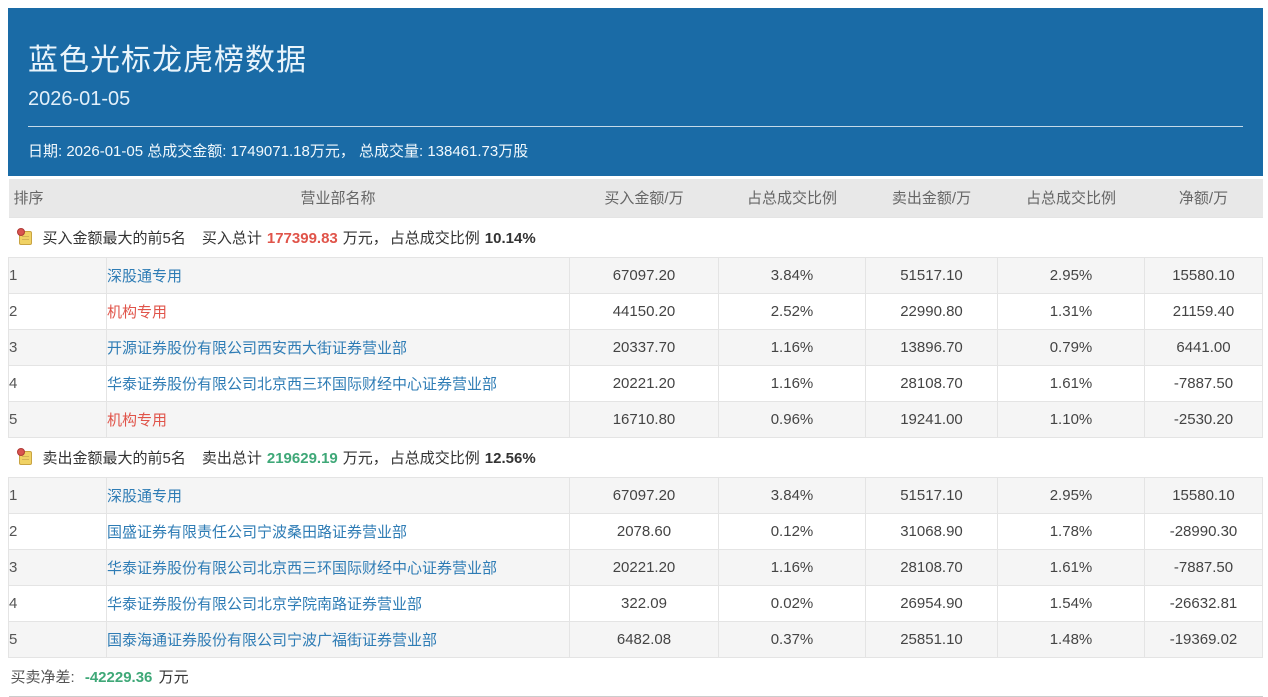 This screenshot has height=697, width=1268. I want to click on rank-cell: 3, so click(57, 567).